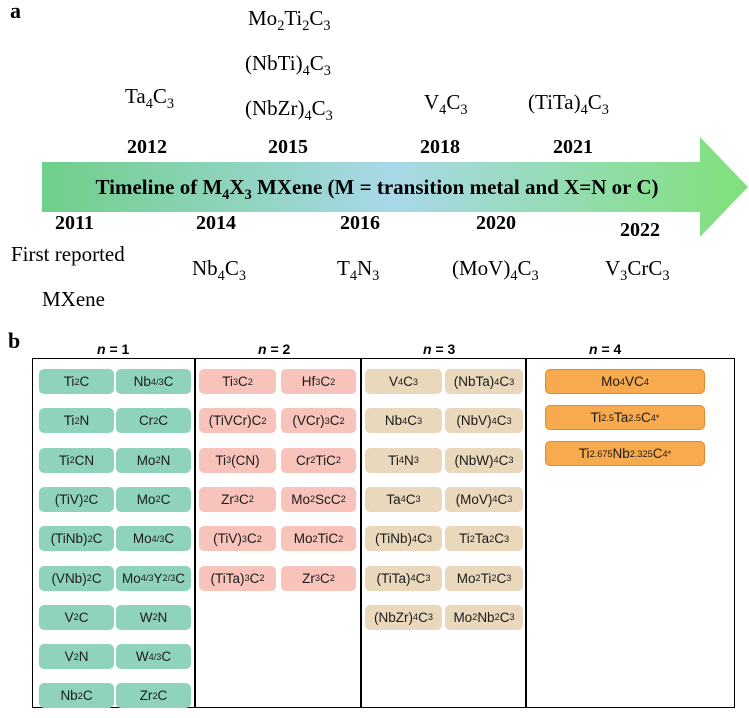  What do you see at coordinates (153, 421) in the screenshot?
I see `mxene-compound: Cr 2 C` at bounding box center [153, 421].